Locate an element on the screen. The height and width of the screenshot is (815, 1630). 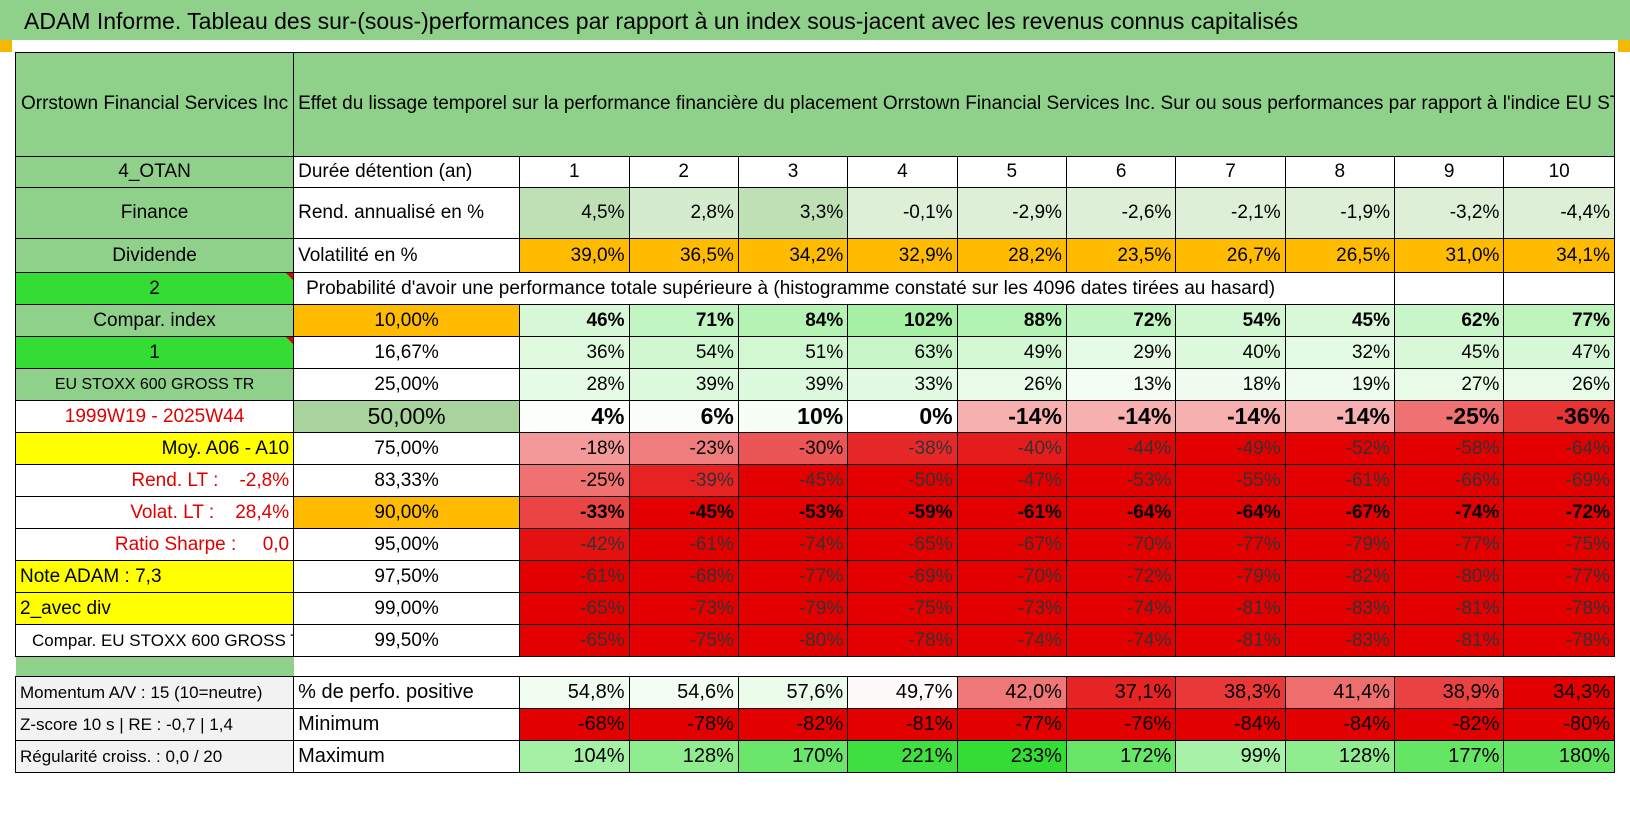
percentile-value: 72% is located at coordinates (1121, 320).